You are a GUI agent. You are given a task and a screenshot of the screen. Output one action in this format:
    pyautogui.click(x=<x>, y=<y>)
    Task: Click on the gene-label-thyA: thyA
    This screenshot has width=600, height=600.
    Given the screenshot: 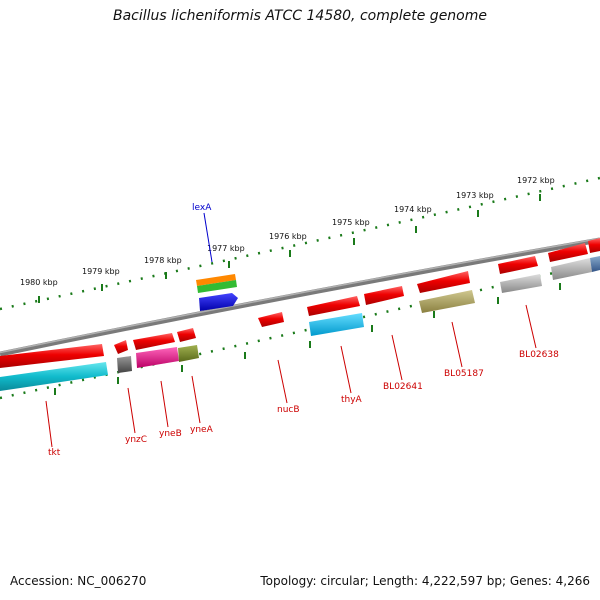 What is the action you would take?
    pyautogui.click(x=352, y=400)
    